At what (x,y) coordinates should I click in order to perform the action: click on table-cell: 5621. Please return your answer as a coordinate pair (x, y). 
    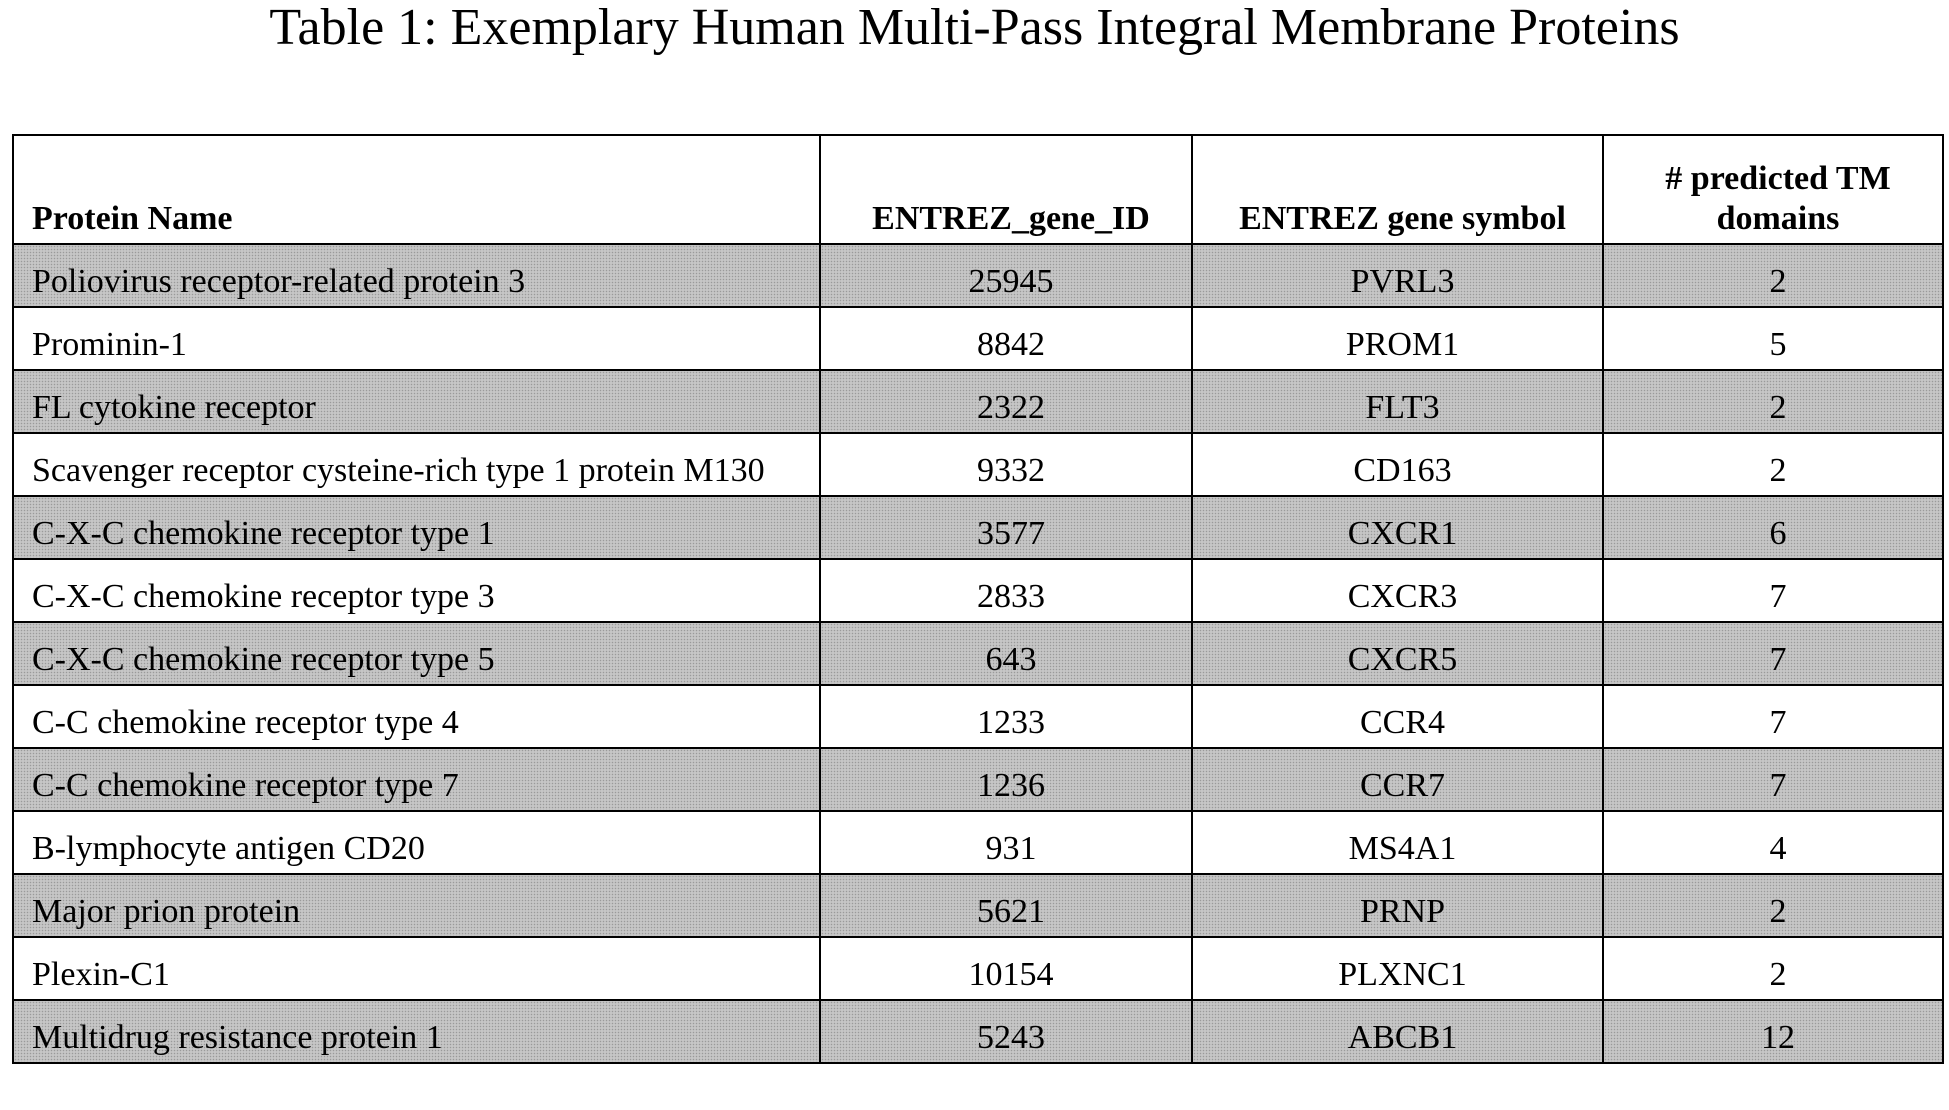
    Looking at the image, I should click on (1006, 905).